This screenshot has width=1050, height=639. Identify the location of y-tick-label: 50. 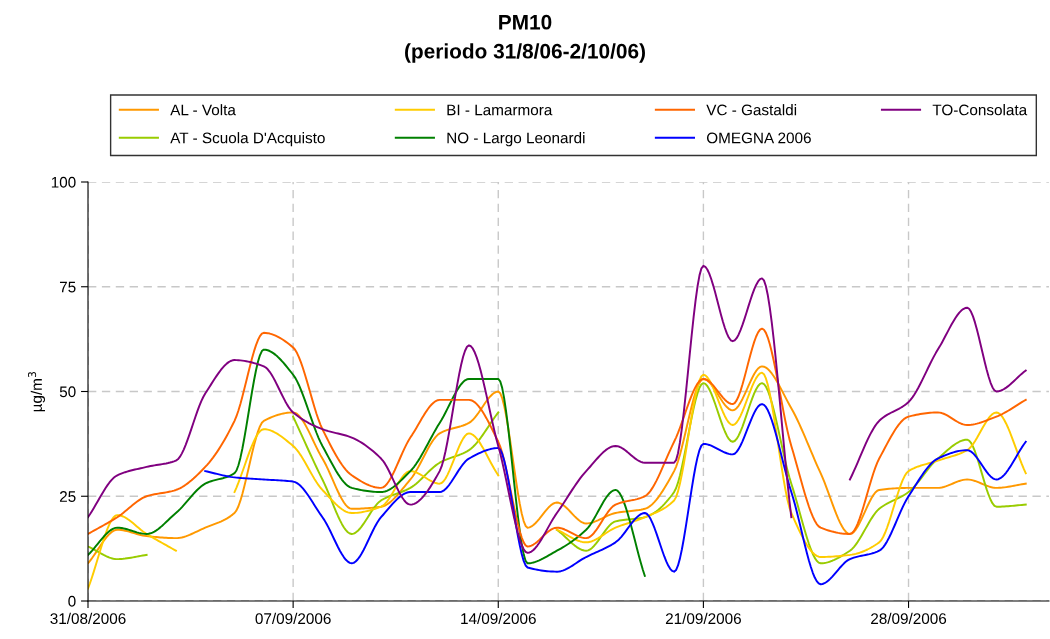
(67, 392).